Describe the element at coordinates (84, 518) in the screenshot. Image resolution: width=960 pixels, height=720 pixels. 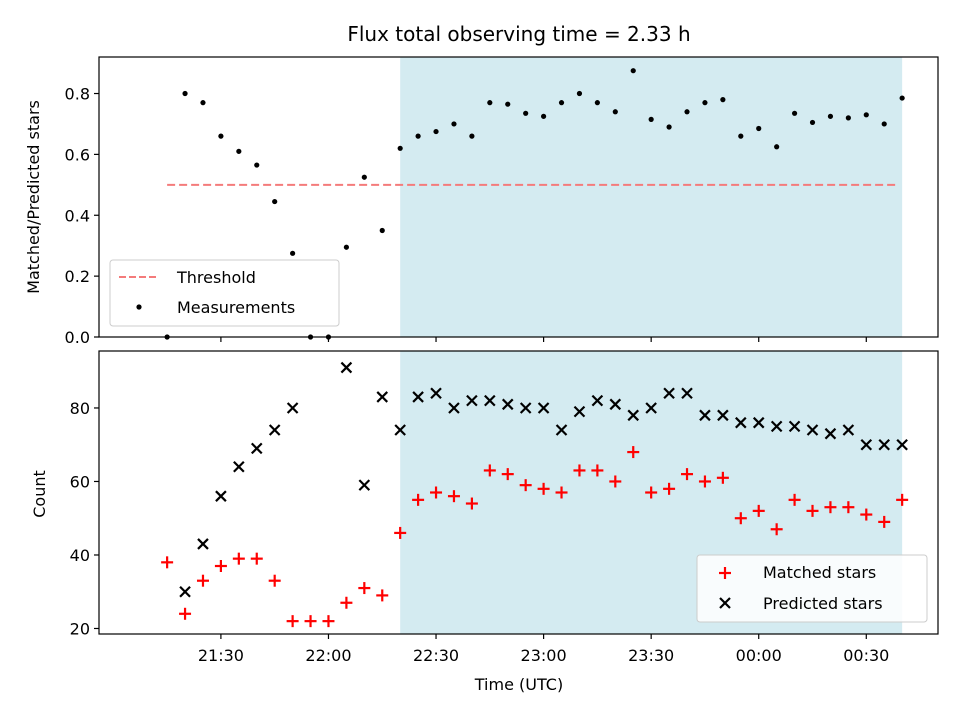
I see `bottom-y-axis: 20 40 60 80` at that location.